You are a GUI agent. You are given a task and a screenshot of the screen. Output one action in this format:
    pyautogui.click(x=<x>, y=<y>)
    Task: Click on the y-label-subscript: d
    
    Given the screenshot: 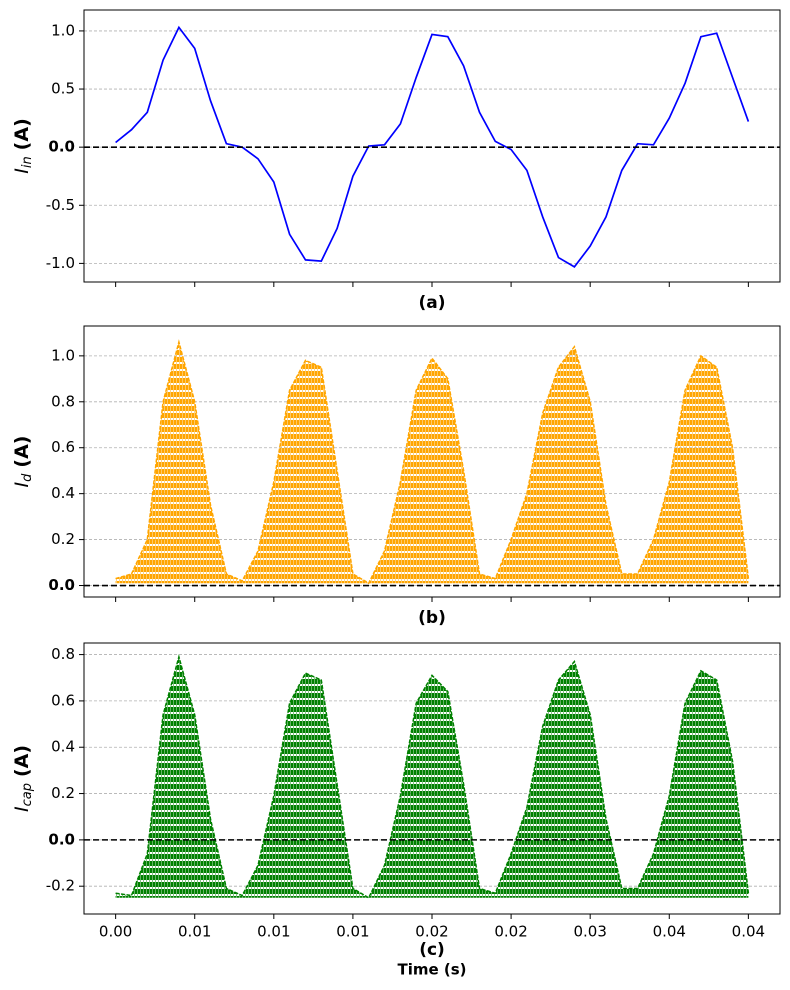 What is the action you would take?
    pyautogui.click(x=27, y=477)
    